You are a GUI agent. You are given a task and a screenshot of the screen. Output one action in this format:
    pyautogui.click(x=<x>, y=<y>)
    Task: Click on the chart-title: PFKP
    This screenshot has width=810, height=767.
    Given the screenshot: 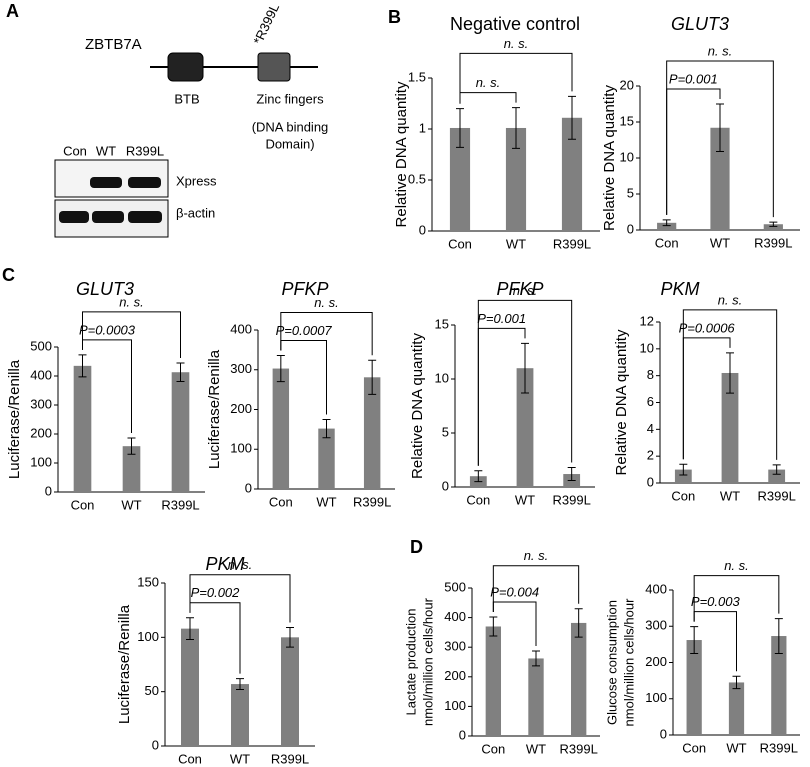 What is the action you would take?
    pyautogui.click(x=519, y=289)
    